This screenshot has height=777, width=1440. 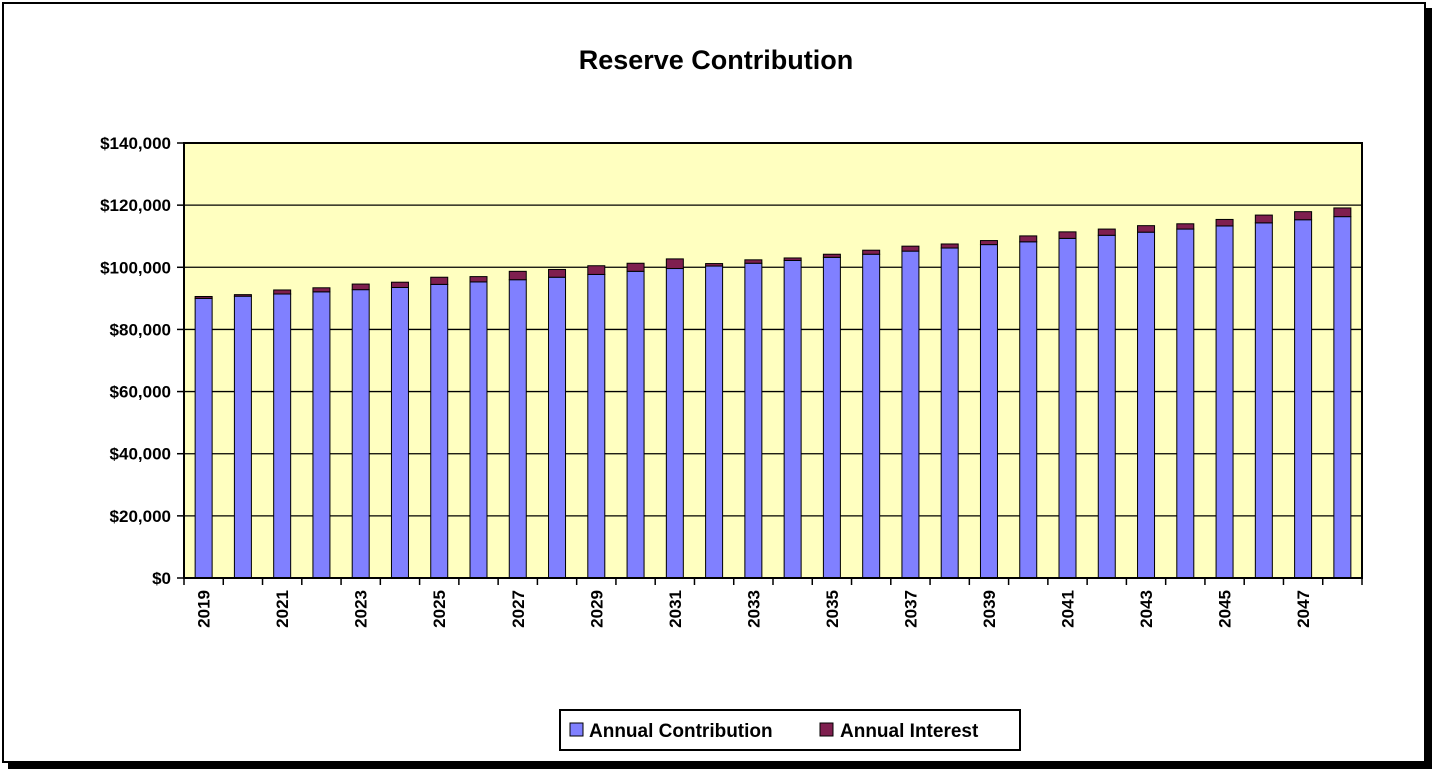 I want to click on x-tick-label: 2035, so click(x=832, y=609).